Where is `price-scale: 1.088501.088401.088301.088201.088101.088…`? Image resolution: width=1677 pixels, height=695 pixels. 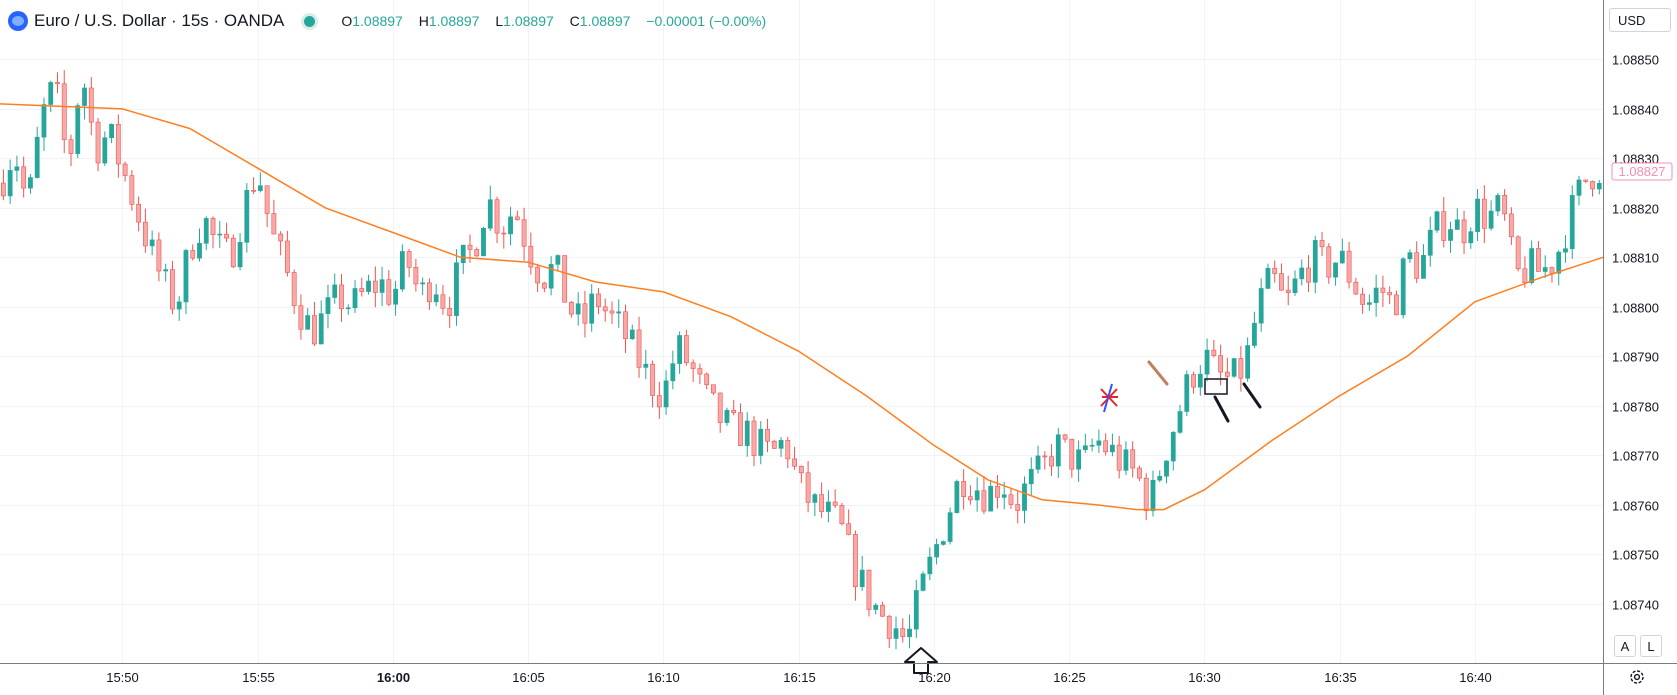
price-scale: 1.088501.088401.088301.088201.088101.088… is located at coordinates (1635, 333).